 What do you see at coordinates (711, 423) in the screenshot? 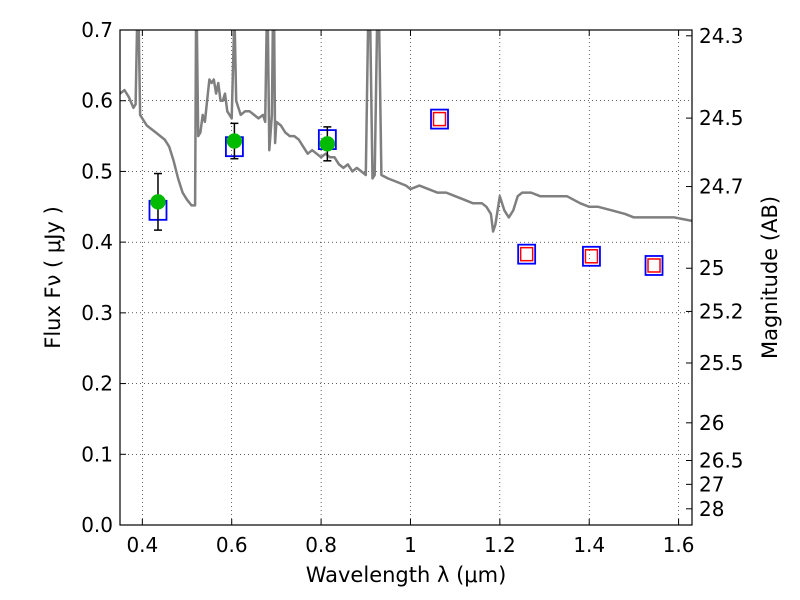
I see `y2-tick-label: 26` at bounding box center [711, 423].